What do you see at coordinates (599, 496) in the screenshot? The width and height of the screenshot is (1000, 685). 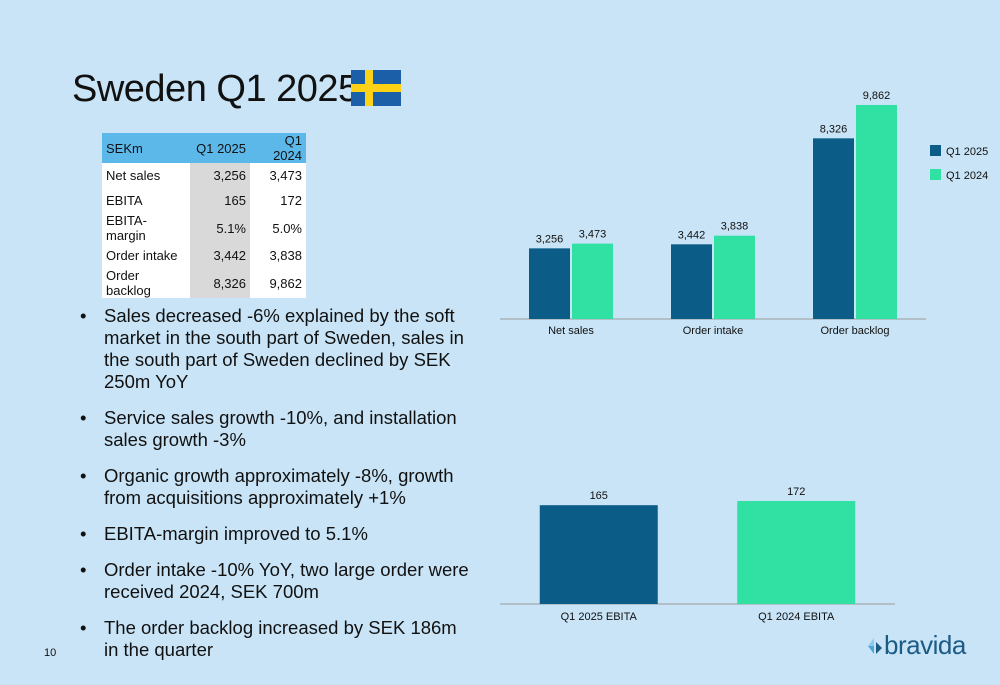 I see `data-label: 165` at bounding box center [599, 496].